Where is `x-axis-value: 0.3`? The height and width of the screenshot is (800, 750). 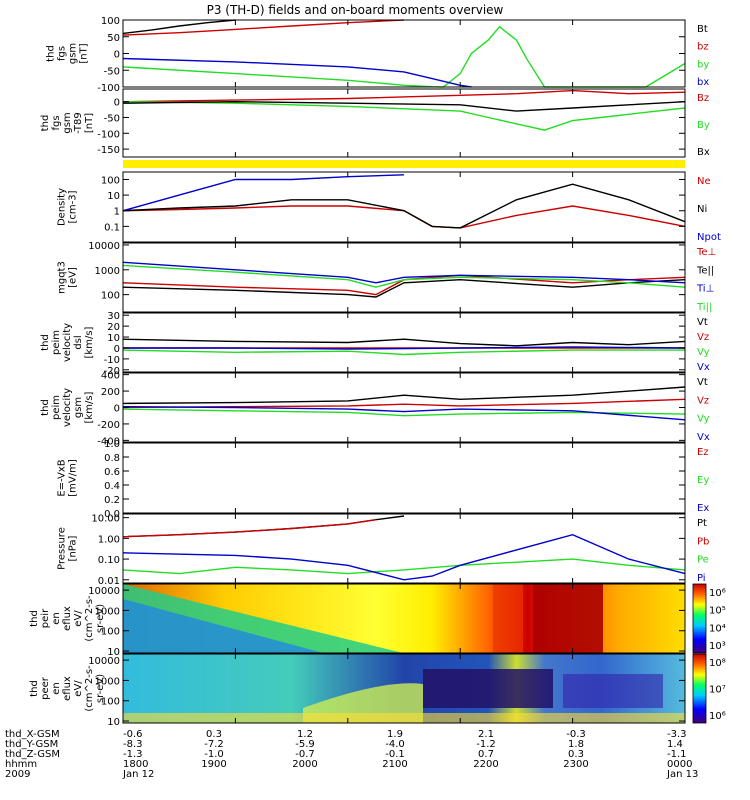 x-axis-value: 0.3 is located at coordinates (214, 734).